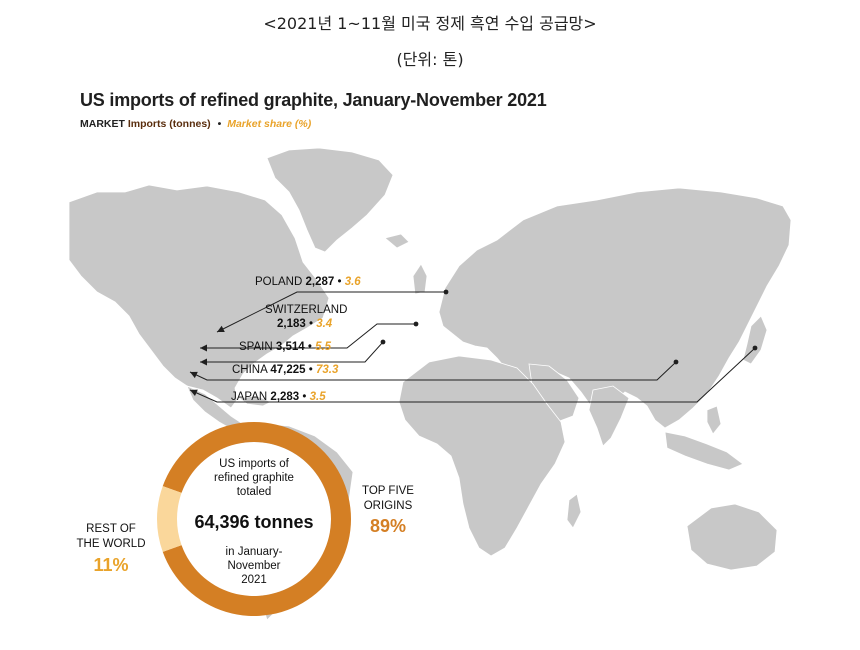 The image size is (860, 650). What do you see at coordinates (306, 310) in the screenshot?
I see `route-label-switzerland: SWITZERLAND` at bounding box center [306, 310].